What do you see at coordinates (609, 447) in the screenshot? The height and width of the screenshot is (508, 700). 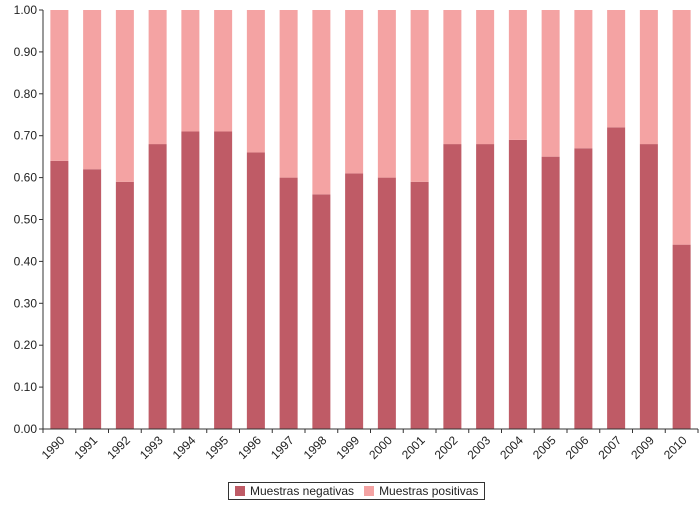 I see `x-tick-label: 2007` at bounding box center [609, 447].